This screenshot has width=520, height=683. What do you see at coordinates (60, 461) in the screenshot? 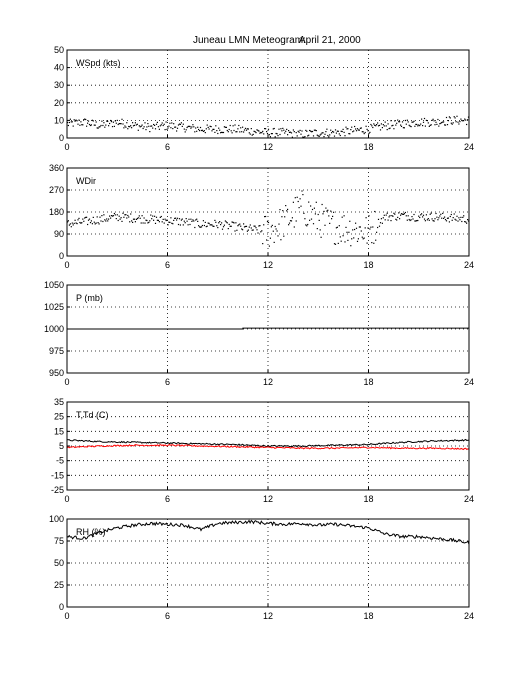
I see `y-tick-label: -5` at bounding box center [60, 461].